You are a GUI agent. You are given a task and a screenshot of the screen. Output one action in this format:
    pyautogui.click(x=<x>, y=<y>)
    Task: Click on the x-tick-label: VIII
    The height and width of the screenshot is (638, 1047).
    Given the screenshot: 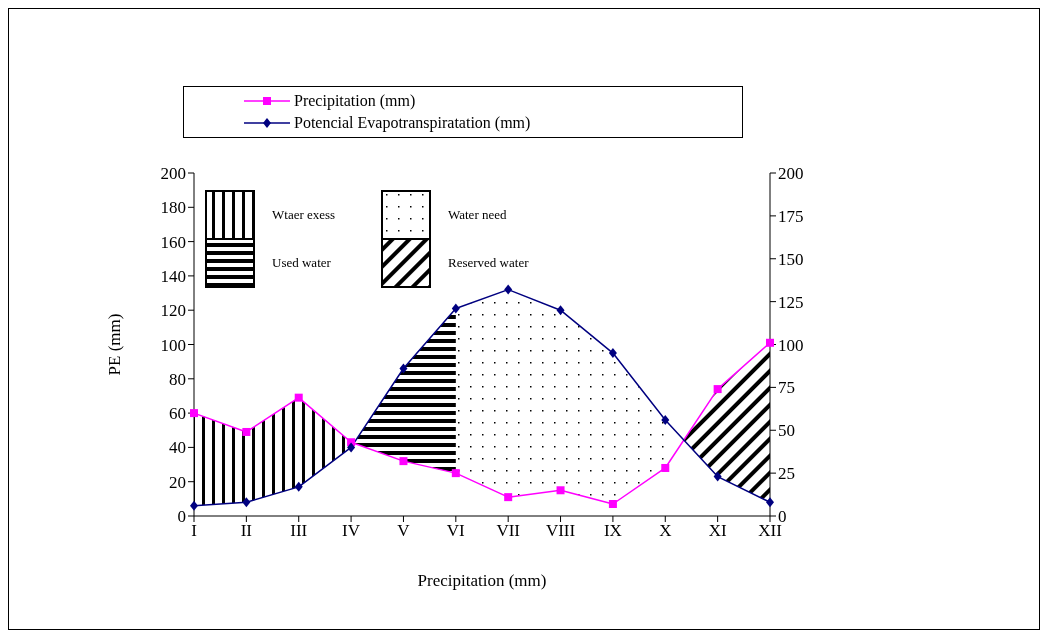 What is the action you would take?
    pyautogui.click(x=560, y=531)
    